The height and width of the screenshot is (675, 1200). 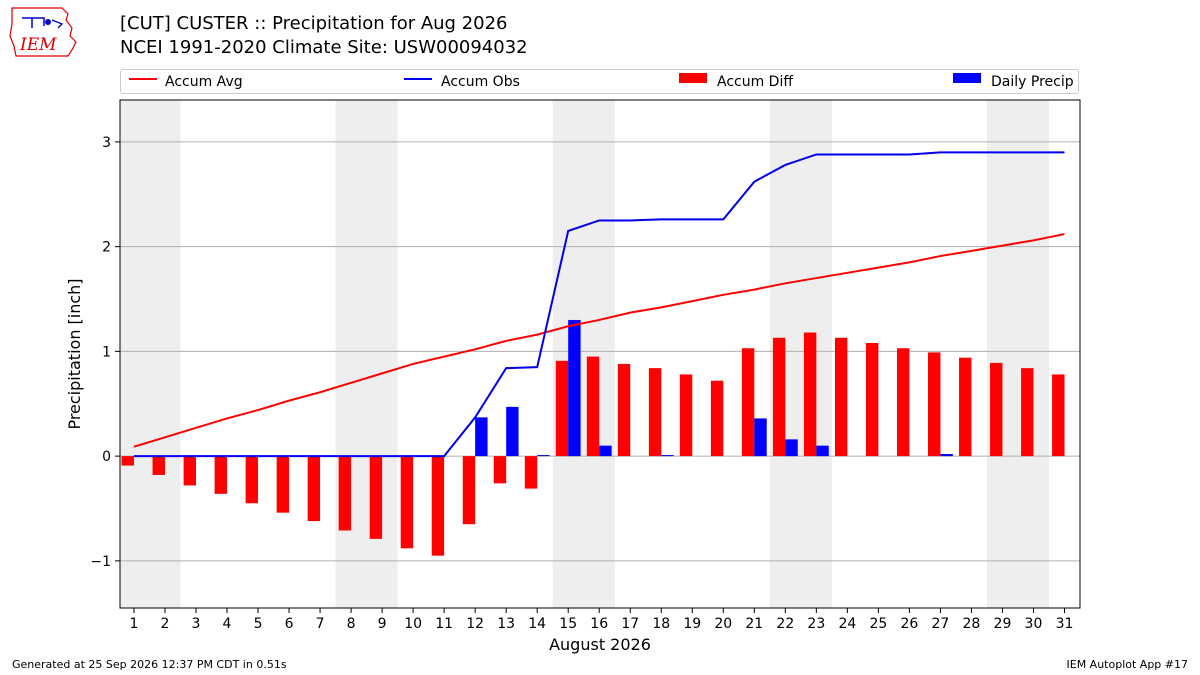 What do you see at coordinates (568, 624) in the screenshot?
I see `x-tick-label-15: 15` at bounding box center [568, 624].